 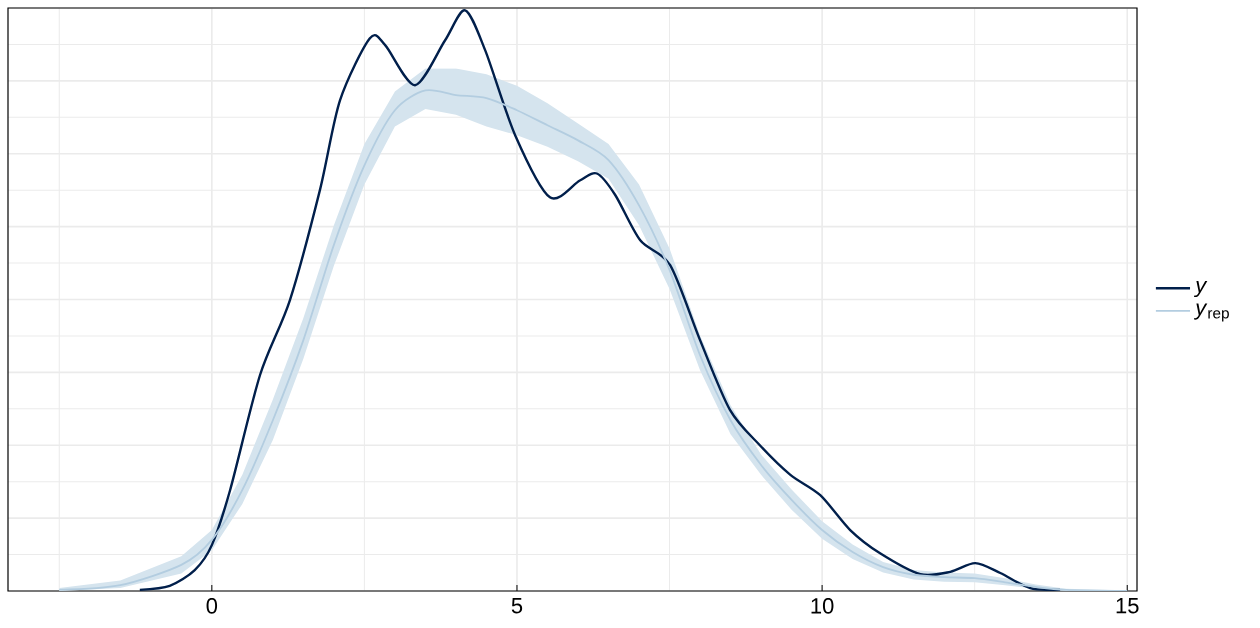 What do you see at coordinates (517, 606) in the screenshot?
I see `x-tick-label: 5` at bounding box center [517, 606].